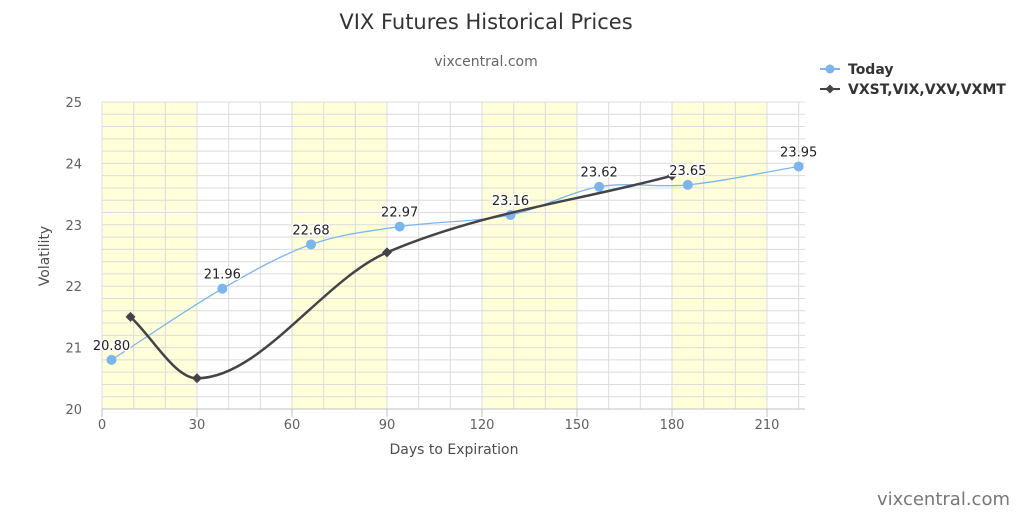 This screenshot has height=512, width=1024. What do you see at coordinates (510, 201) in the screenshot?
I see `data-label-today: 23.16` at bounding box center [510, 201].